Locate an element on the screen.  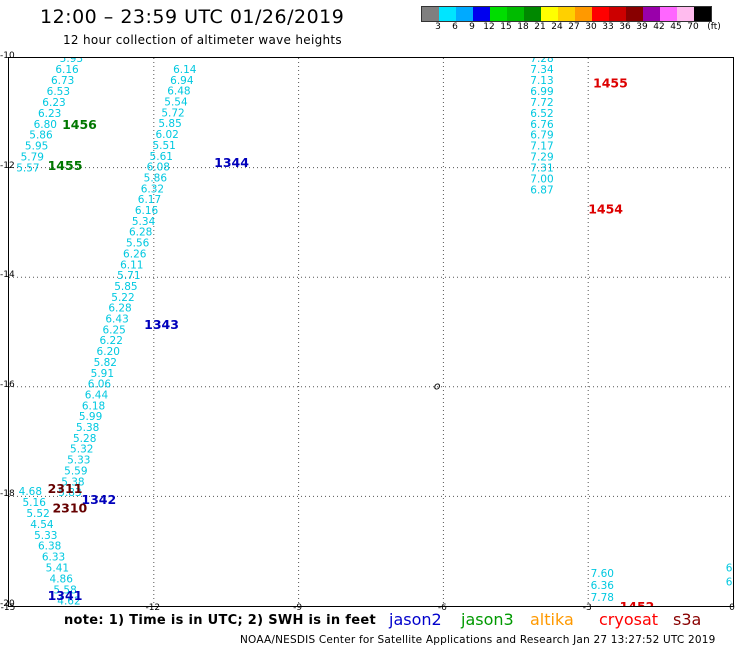
pass-time-label: 1452 is located at coordinates (637, 602).